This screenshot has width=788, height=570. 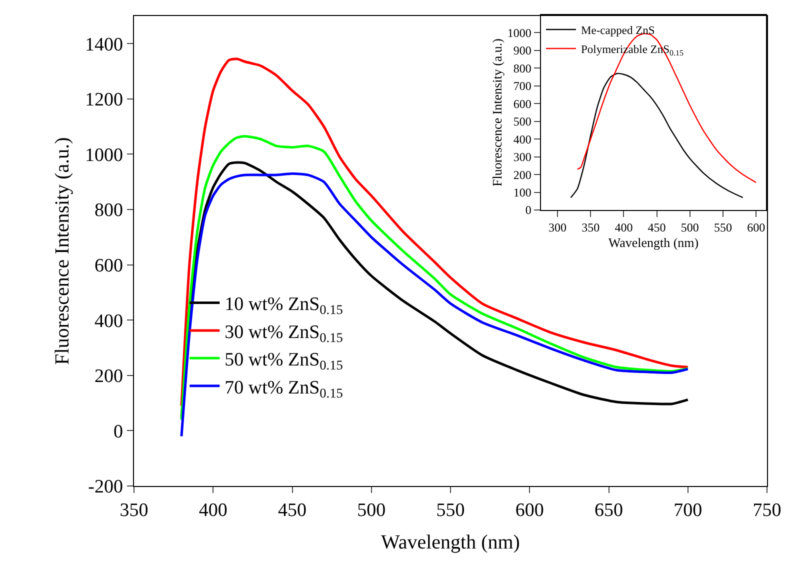 What do you see at coordinates (608, 510) in the screenshot?
I see `x-tick-label: 650` at bounding box center [608, 510].